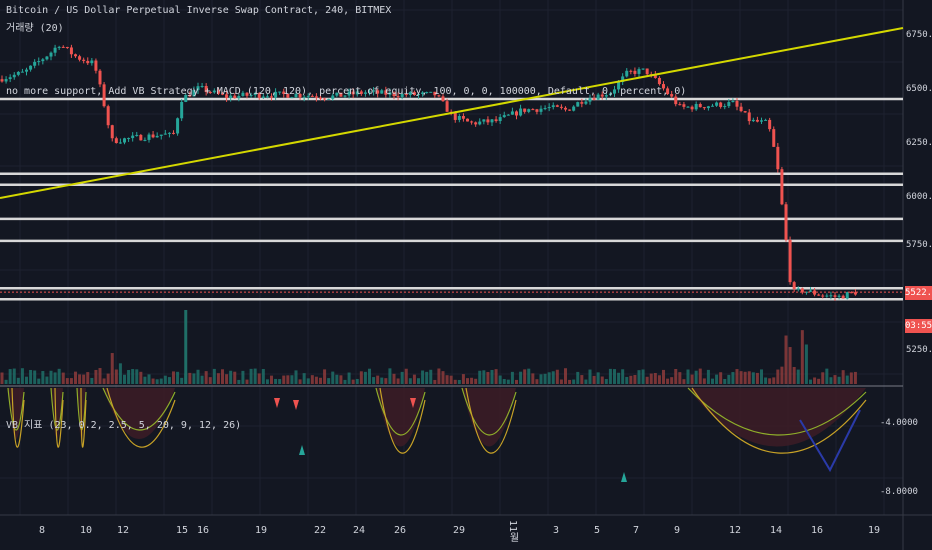  Describe the element at coordinates (899, 423) in the screenshot. I see `indicator-tick: -4.0000` at that location.